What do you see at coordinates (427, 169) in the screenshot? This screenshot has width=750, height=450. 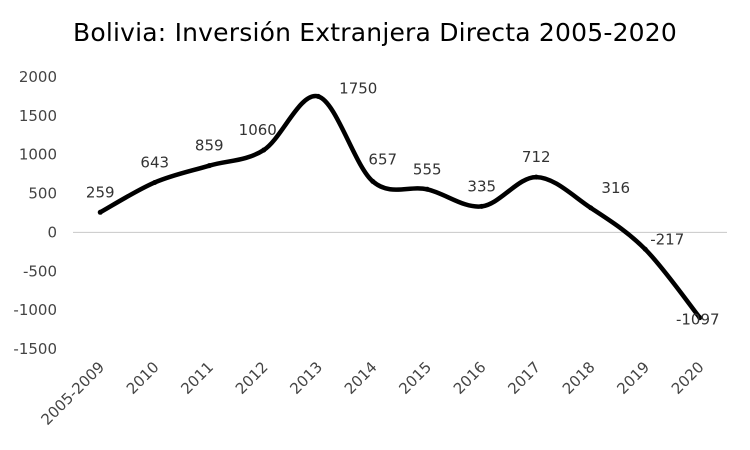 I see `data-label: 555` at bounding box center [427, 169].